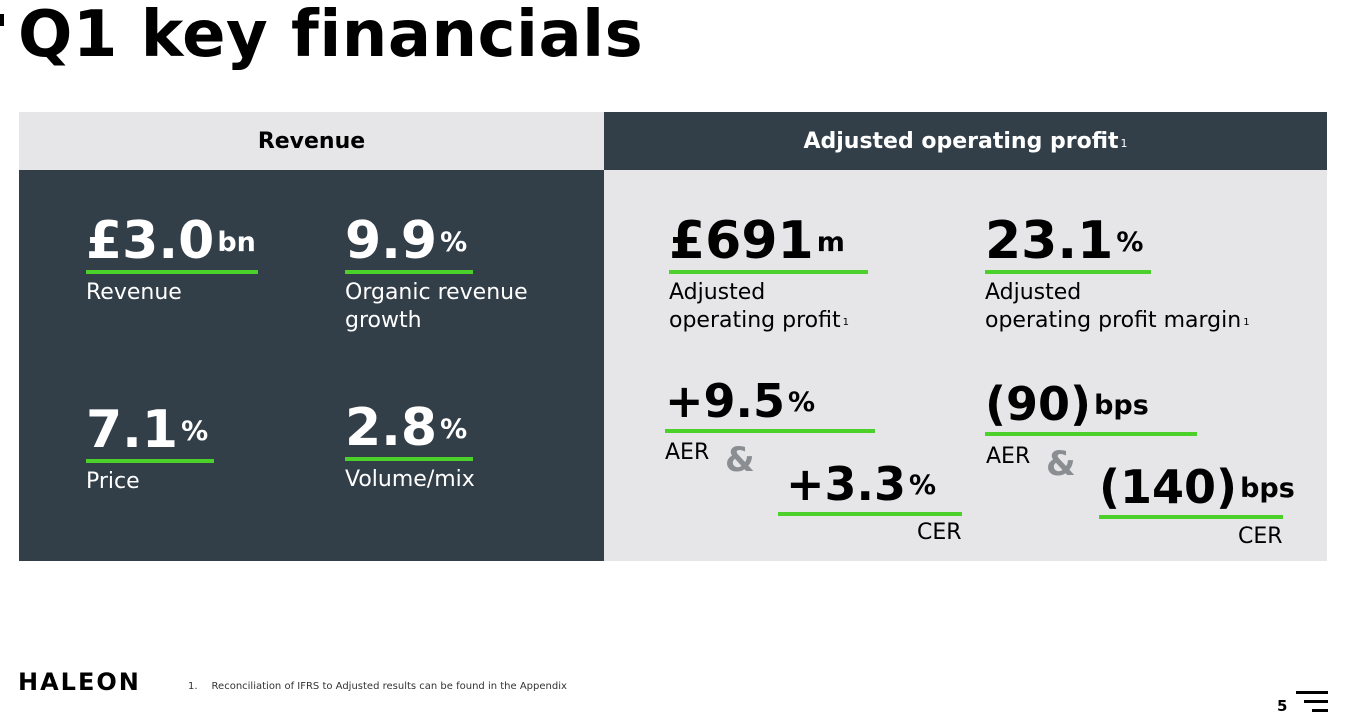 The height and width of the screenshot is (718, 1347). I want to click on profit-heading-note: 1, so click(1124, 143).